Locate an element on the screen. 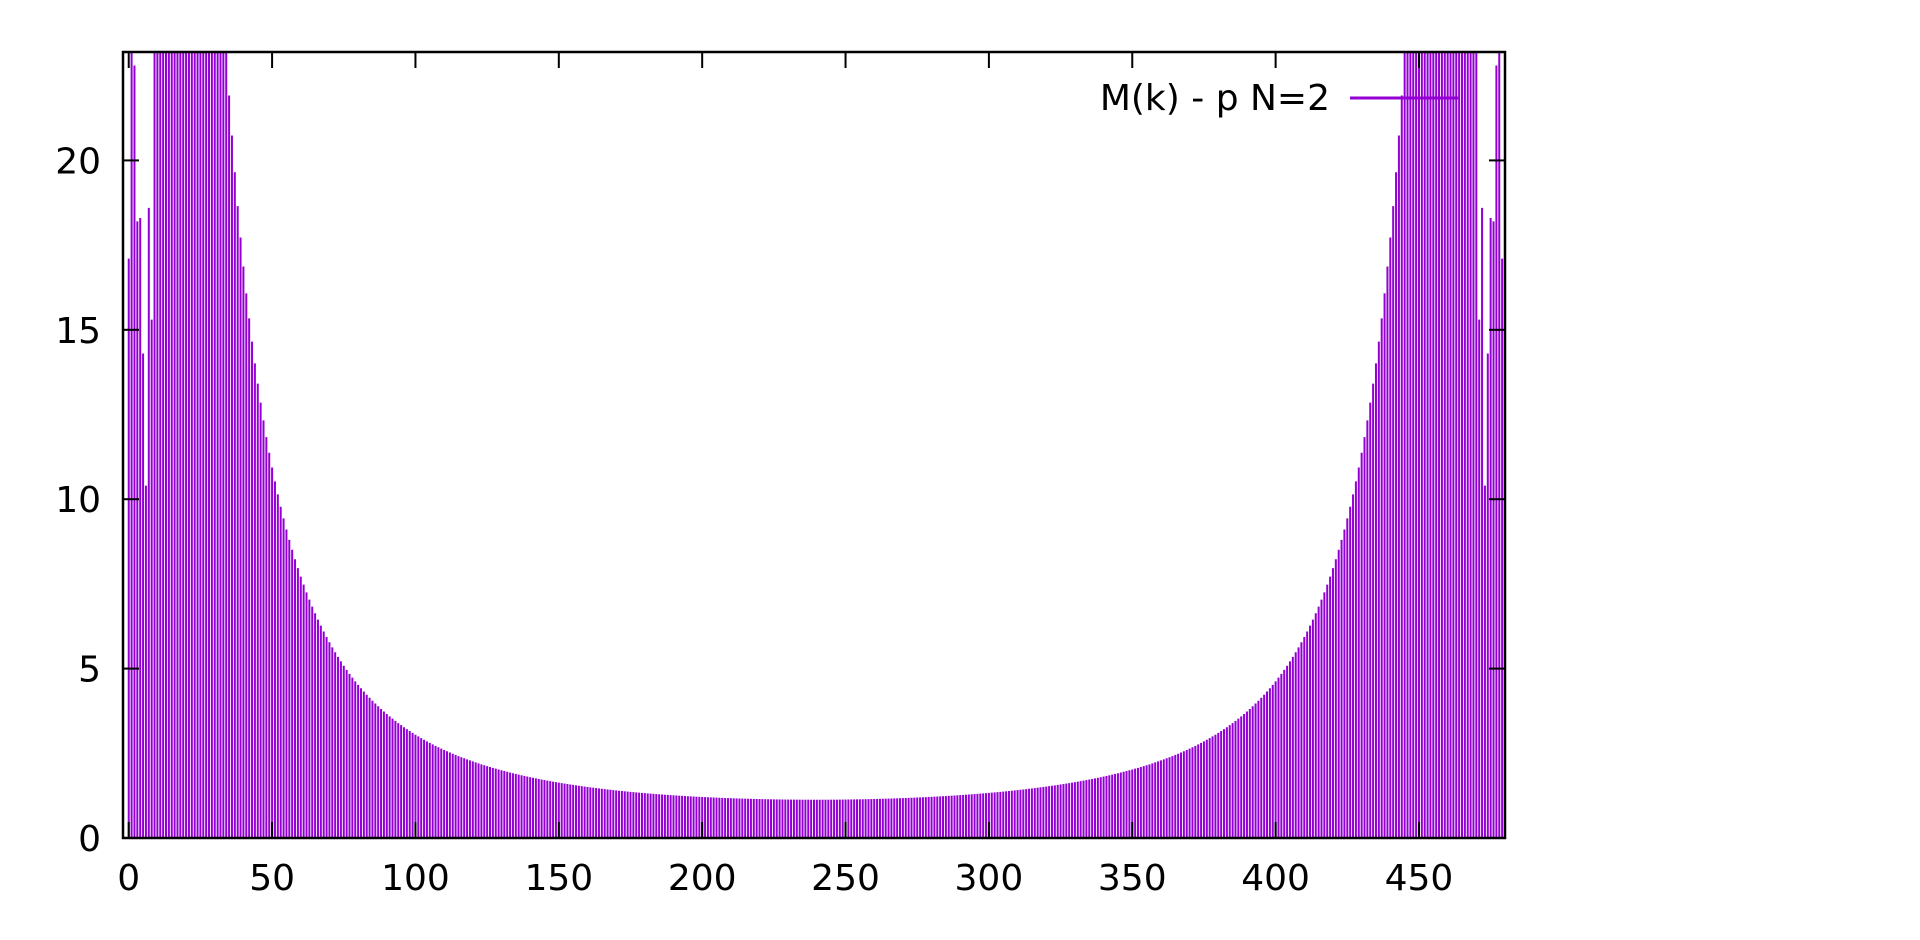  x-tick-label: 450 is located at coordinates (1419, 878).